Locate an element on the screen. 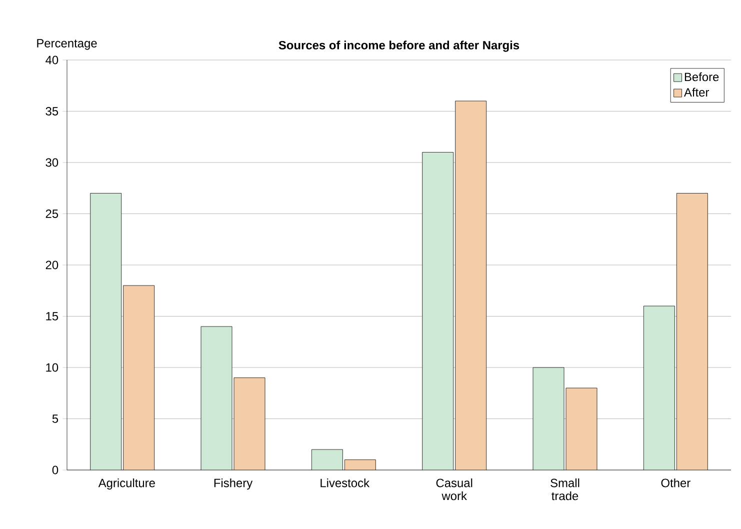 The image size is (741, 529). y-tick-label: 40 is located at coordinates (52, 60).